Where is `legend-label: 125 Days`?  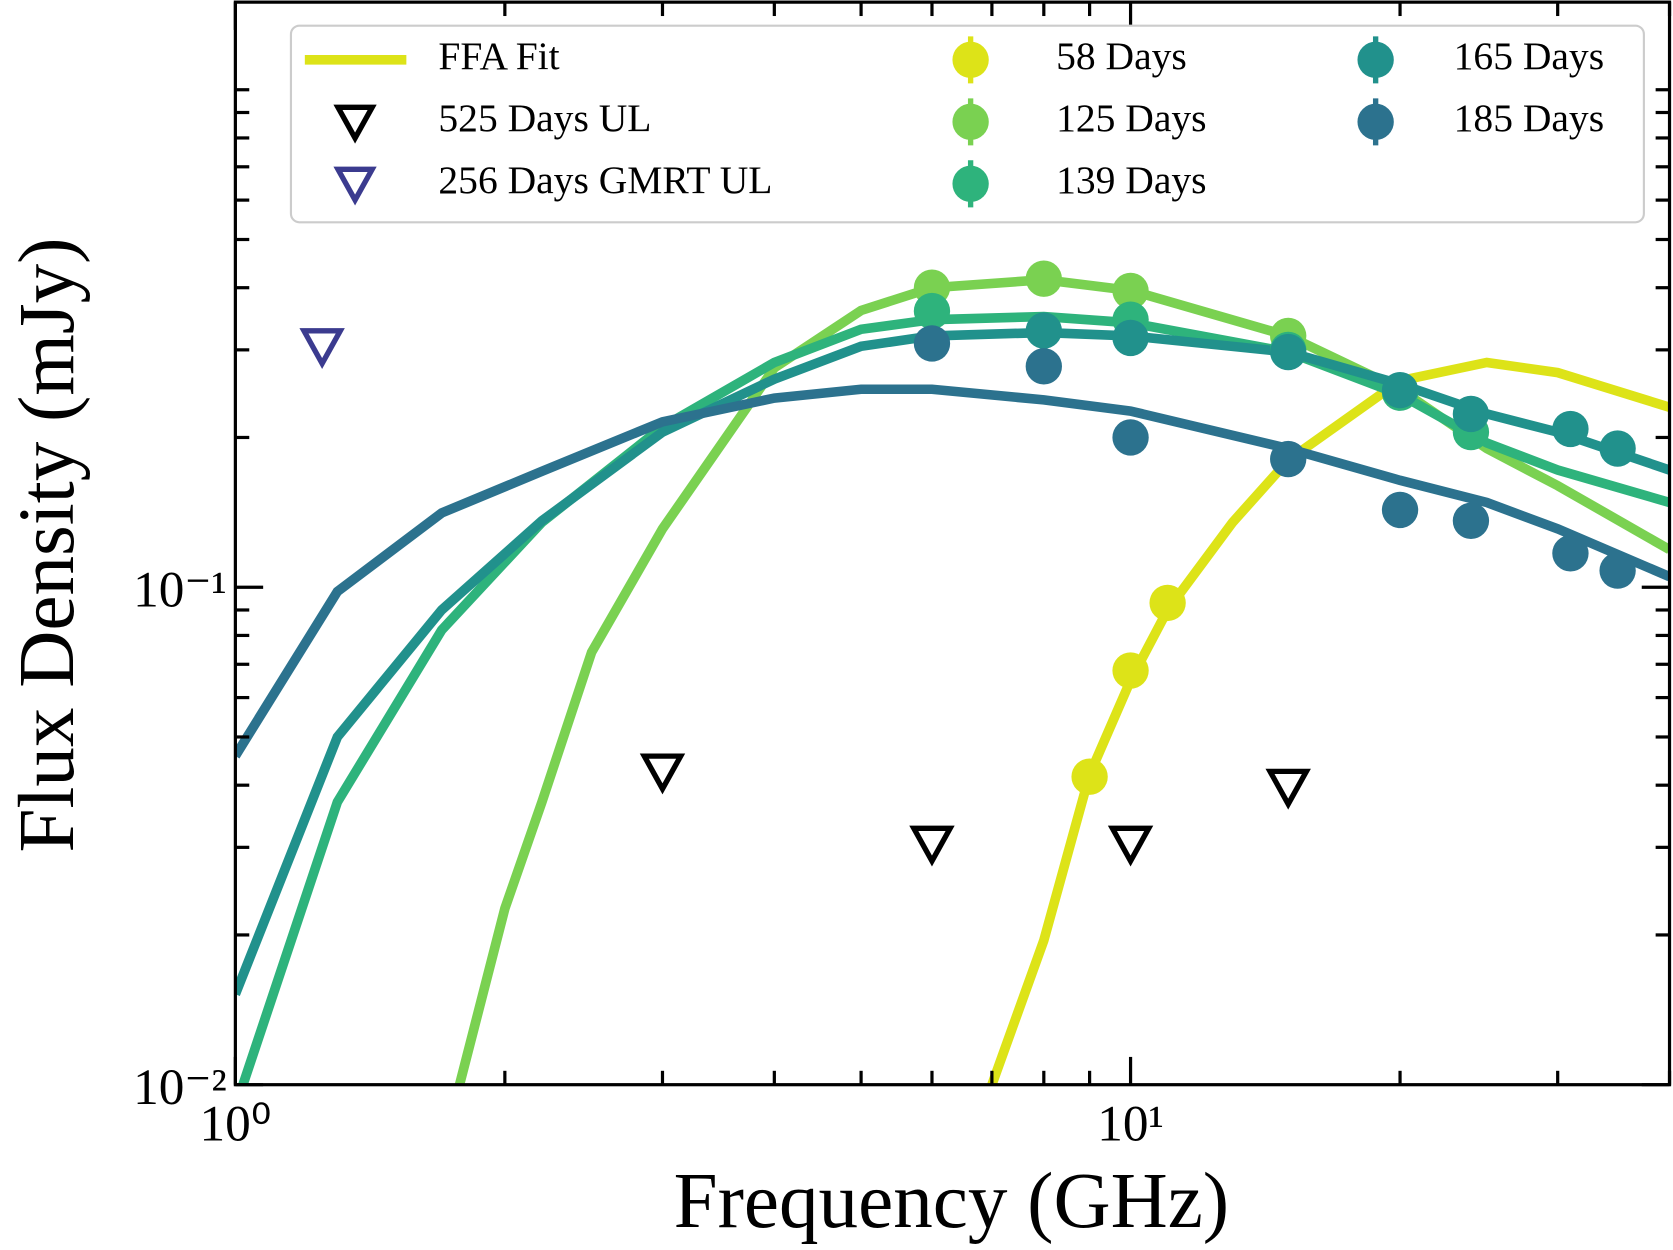 legend-label: 125 Days is located at coordinates (1131, 118).